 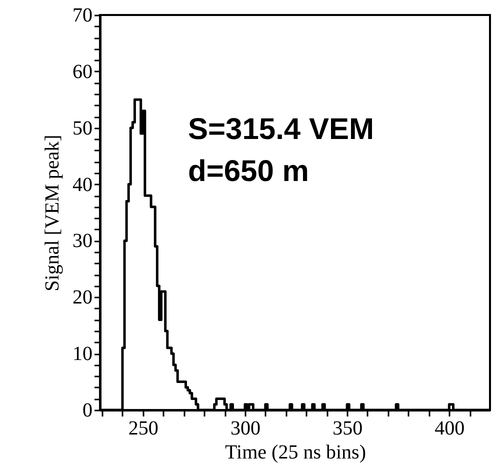 I want to click on y-tick-label: 30, so click(x=82, y=241).